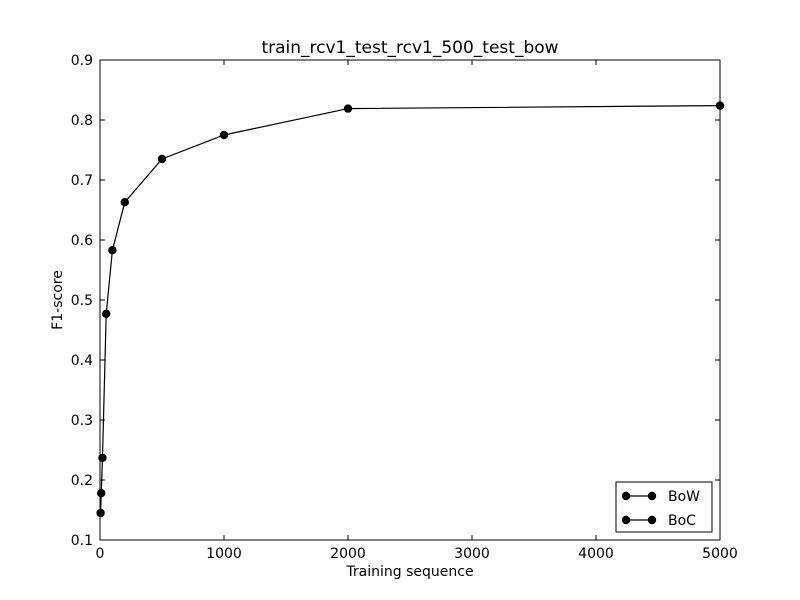  I want to click on chart-title: train_rcv1_test_rcv1_500_test_bow, so click(409, 48).